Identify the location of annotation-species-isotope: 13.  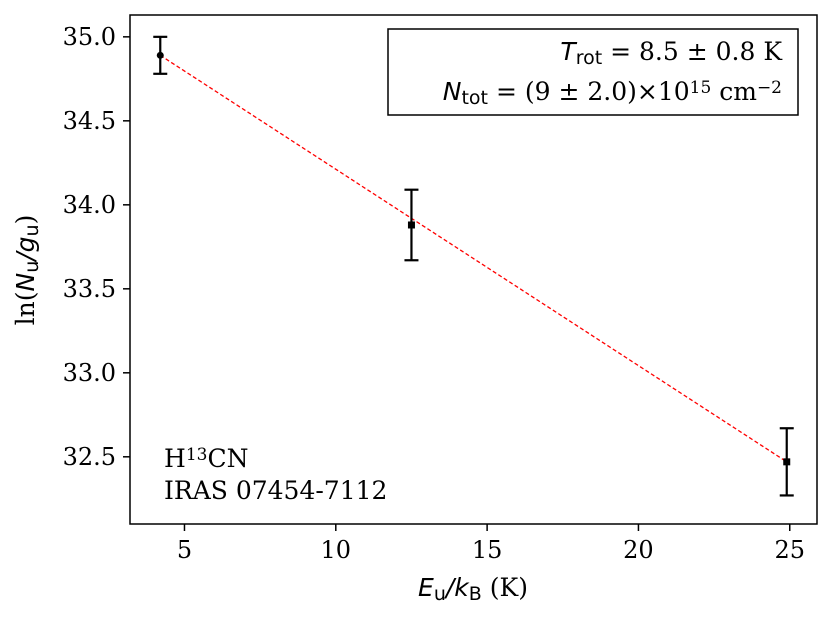
(197, 455).